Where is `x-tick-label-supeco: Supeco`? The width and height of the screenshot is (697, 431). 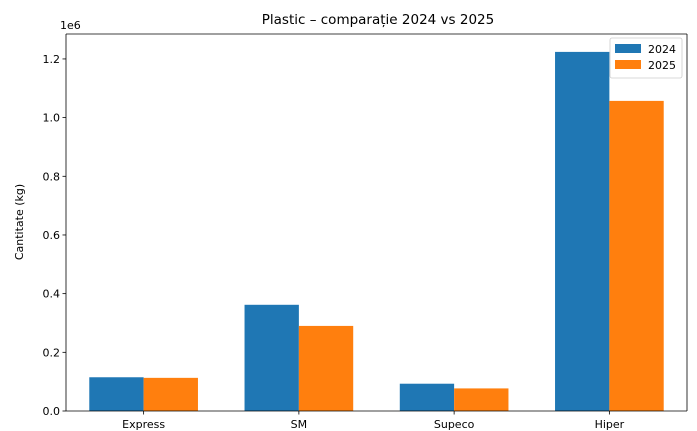 x-tick-label-supeco: Supeco is located at coordinates (454, 424).